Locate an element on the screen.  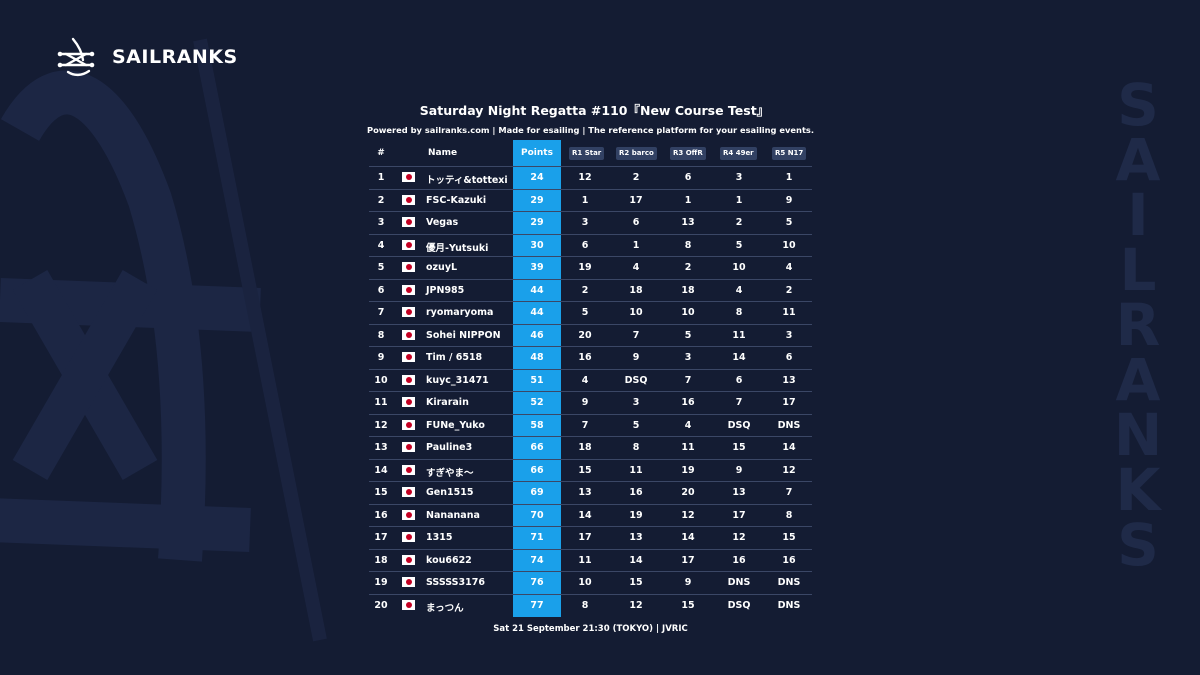
table-row: 2 FSC-Kazuki 29 1 17 1 1 9 is located at coordinates (590, 200).